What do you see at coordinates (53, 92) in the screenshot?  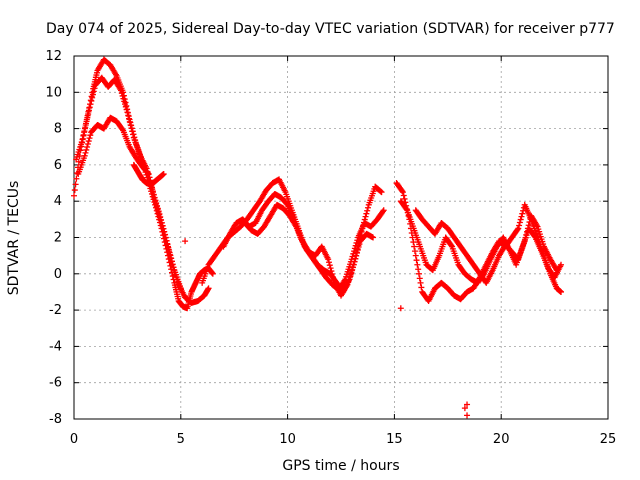 I see `y-tick-label: 10` at bounding box center [53, 92].